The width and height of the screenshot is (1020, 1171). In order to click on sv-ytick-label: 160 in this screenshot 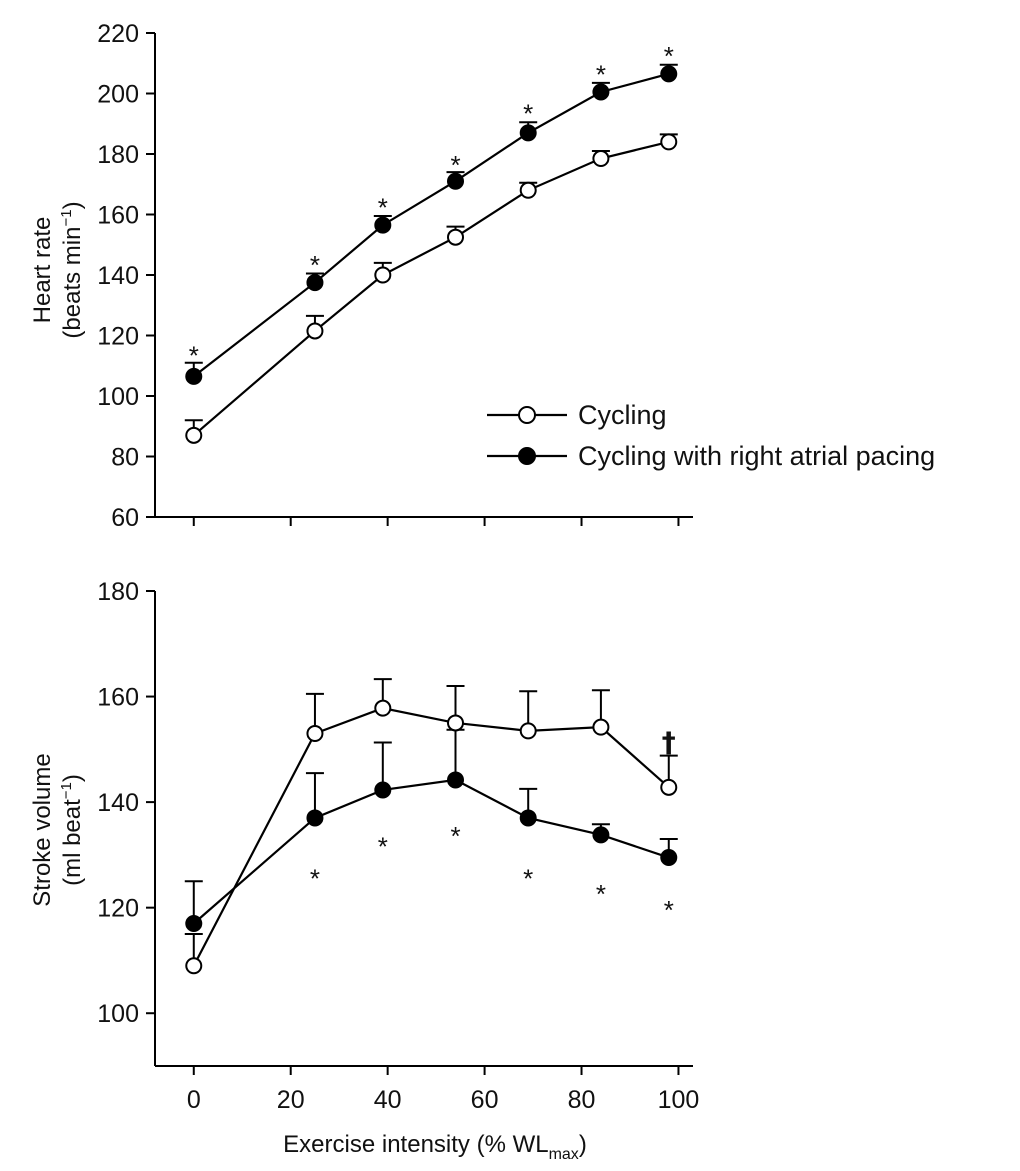, I will do `click(118, 698)`.